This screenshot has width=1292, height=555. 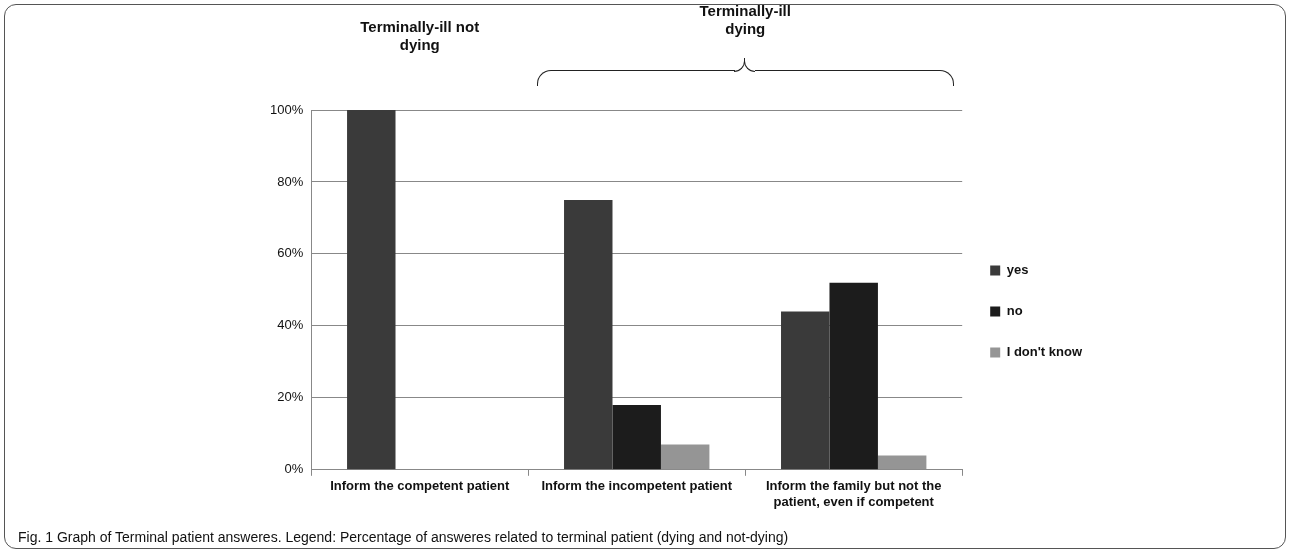 What do you see at coordinates (403, 537) in the screenshot?
I see `caption: Fig. 1 Graph of Terminal patient answeres. Legend: Percentage of answeres related to terminal patient (dying and not-dying)` at bounding box center [403, 537].